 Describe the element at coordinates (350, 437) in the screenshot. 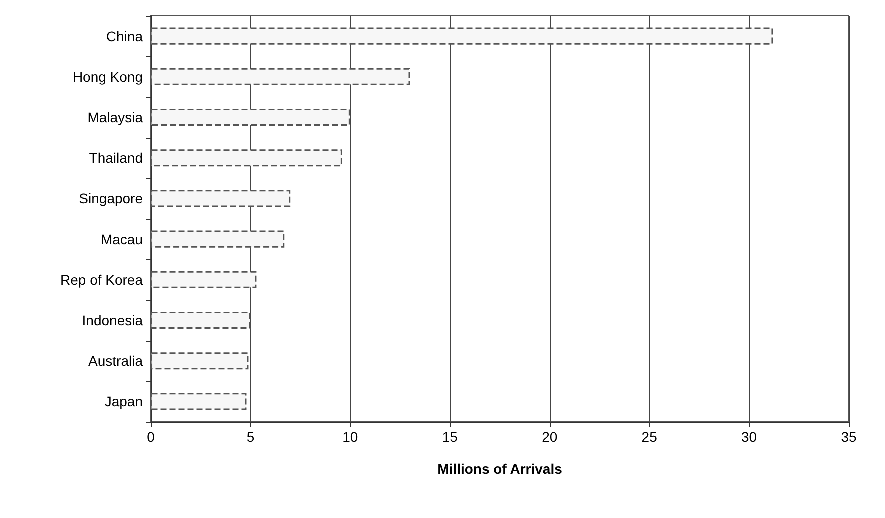

I see `x-tick-label: 10` at that location.